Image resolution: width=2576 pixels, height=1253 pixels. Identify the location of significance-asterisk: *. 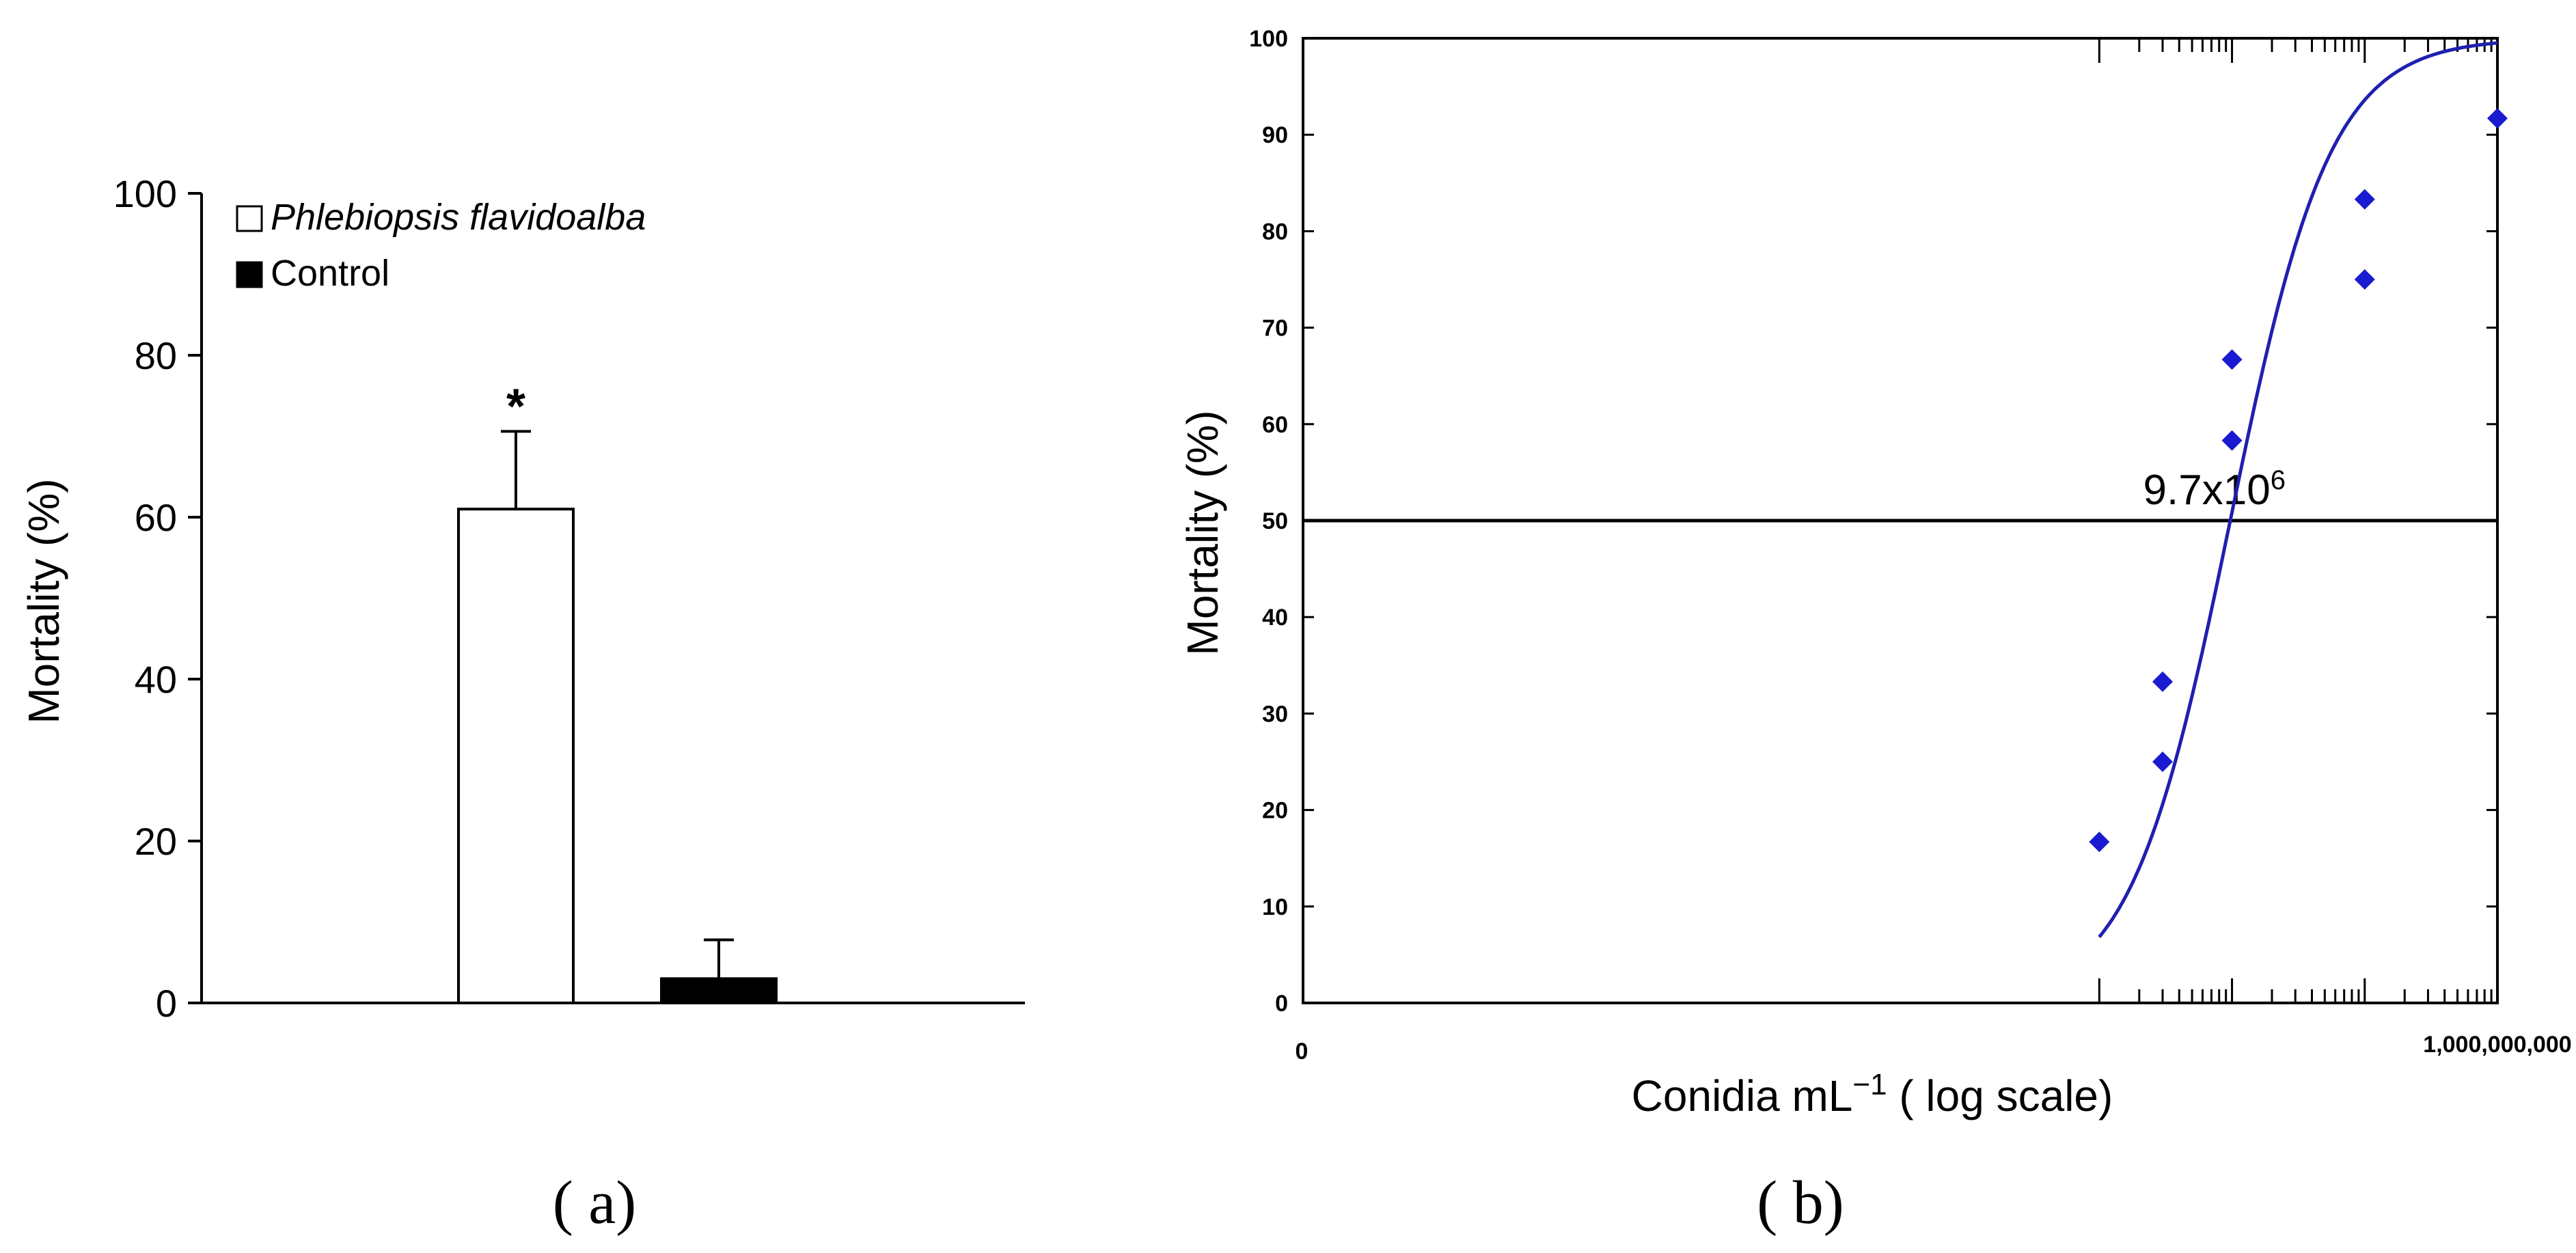
(515, 406).